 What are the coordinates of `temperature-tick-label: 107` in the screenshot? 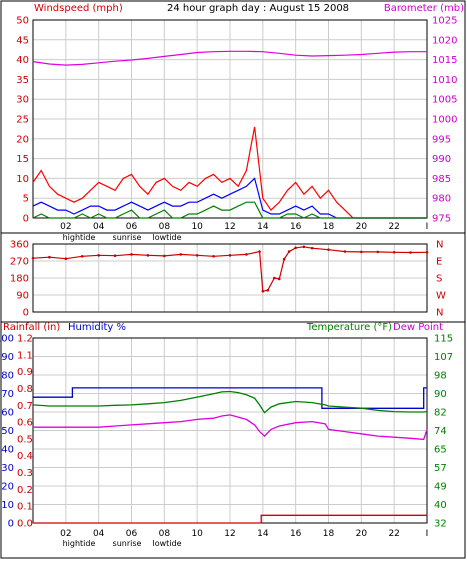 It's located at (443, 357).